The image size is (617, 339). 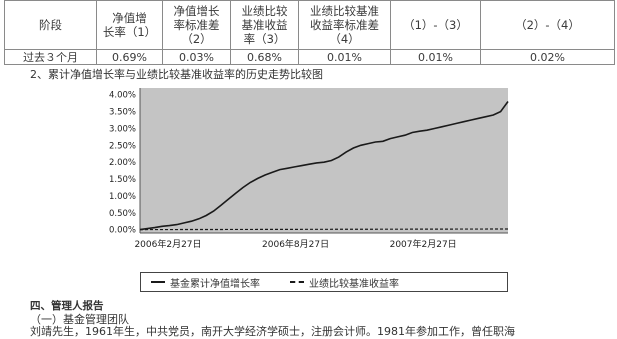 What do you see at coordinates (196, 25) in the screenshot?
I see `header-cell-nav-std: 净值增长 率标准差 （2）` at bounding box center [196, 25].